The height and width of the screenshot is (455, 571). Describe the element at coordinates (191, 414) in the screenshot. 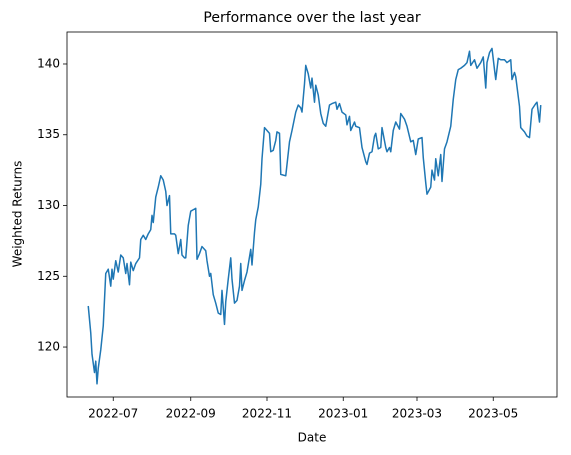

I see `x-tick-label: 2022-09` at that location.